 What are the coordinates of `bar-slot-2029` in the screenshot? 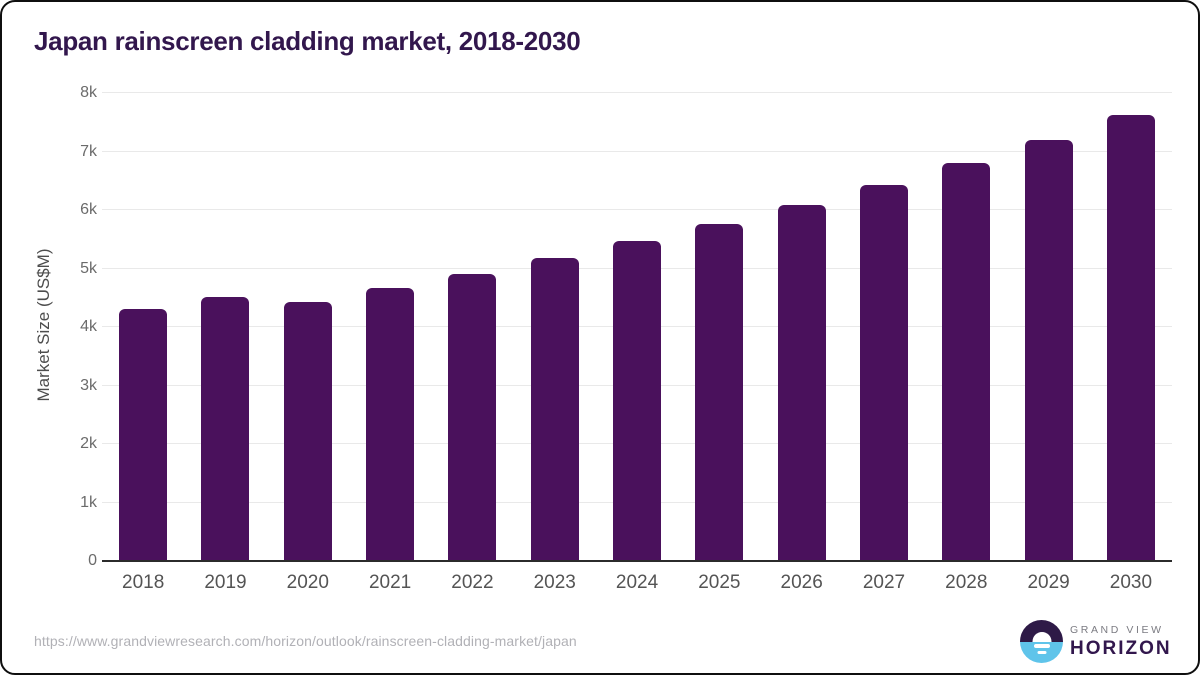 It's located at (1048, 327).